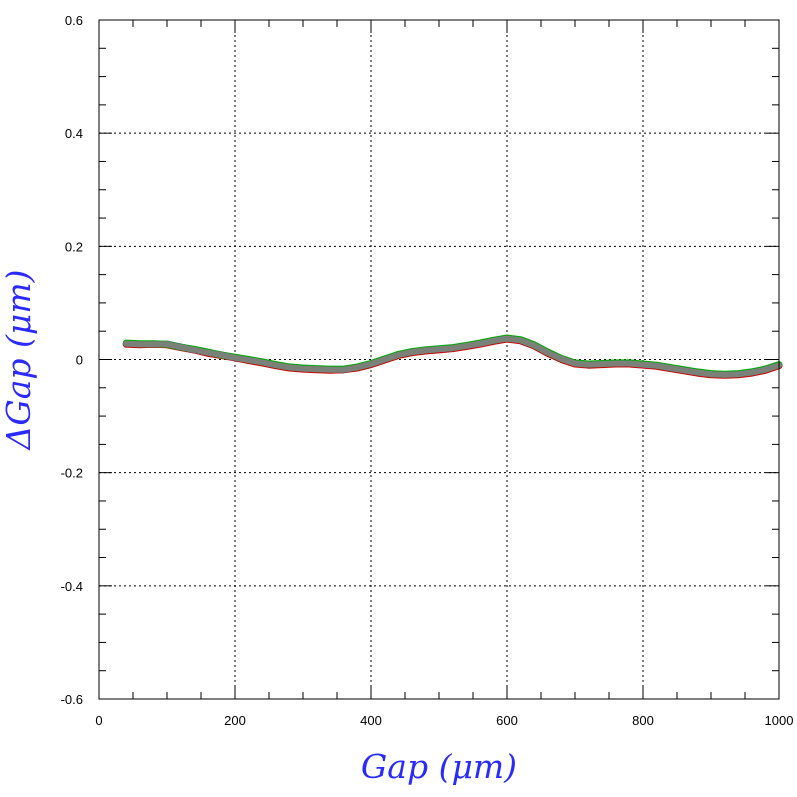  Describe the element at coordinates (439, 766) in the screenshot. I see `x-axis-title: Gap (μm)` at that location.